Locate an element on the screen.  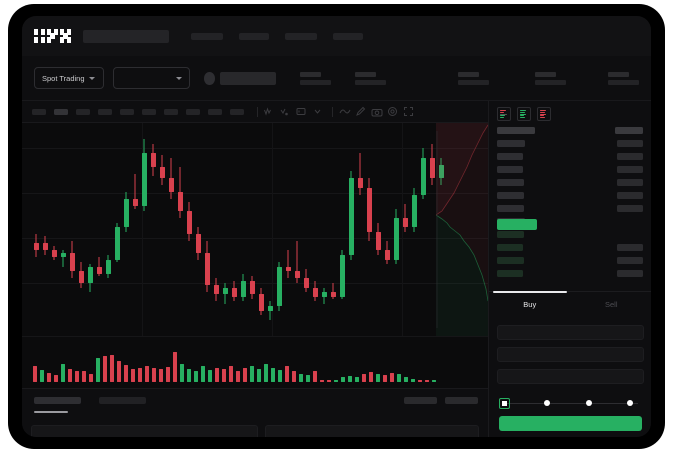
compare-icon is located at coordinates (285, 111).